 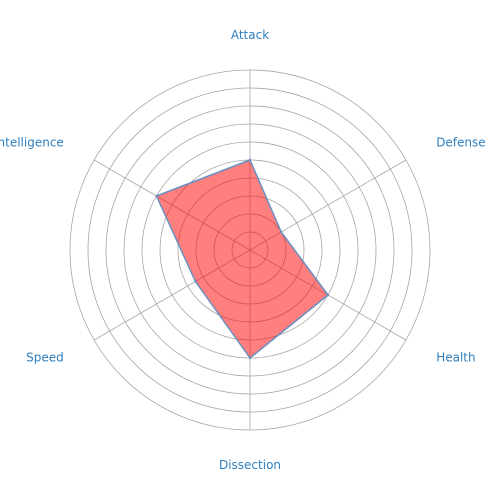 I want to click on axis-label-attack: Attack, so click(x=250, y=35).